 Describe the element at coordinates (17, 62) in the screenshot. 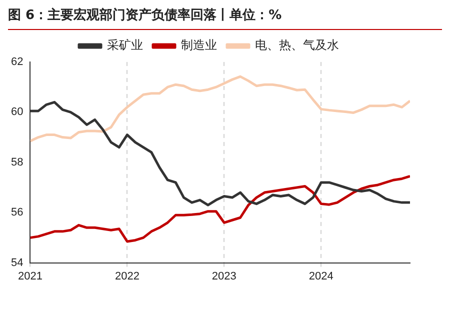

I see `y-tick-label: 62` at that location.